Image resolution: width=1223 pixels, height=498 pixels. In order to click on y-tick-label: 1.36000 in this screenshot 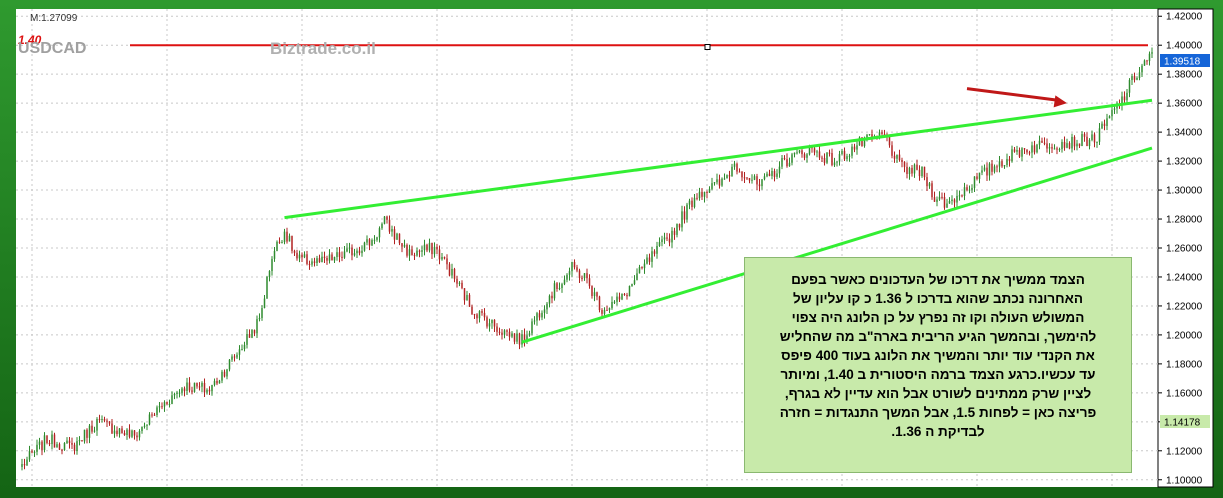, I will do `click(1184, 104)`.